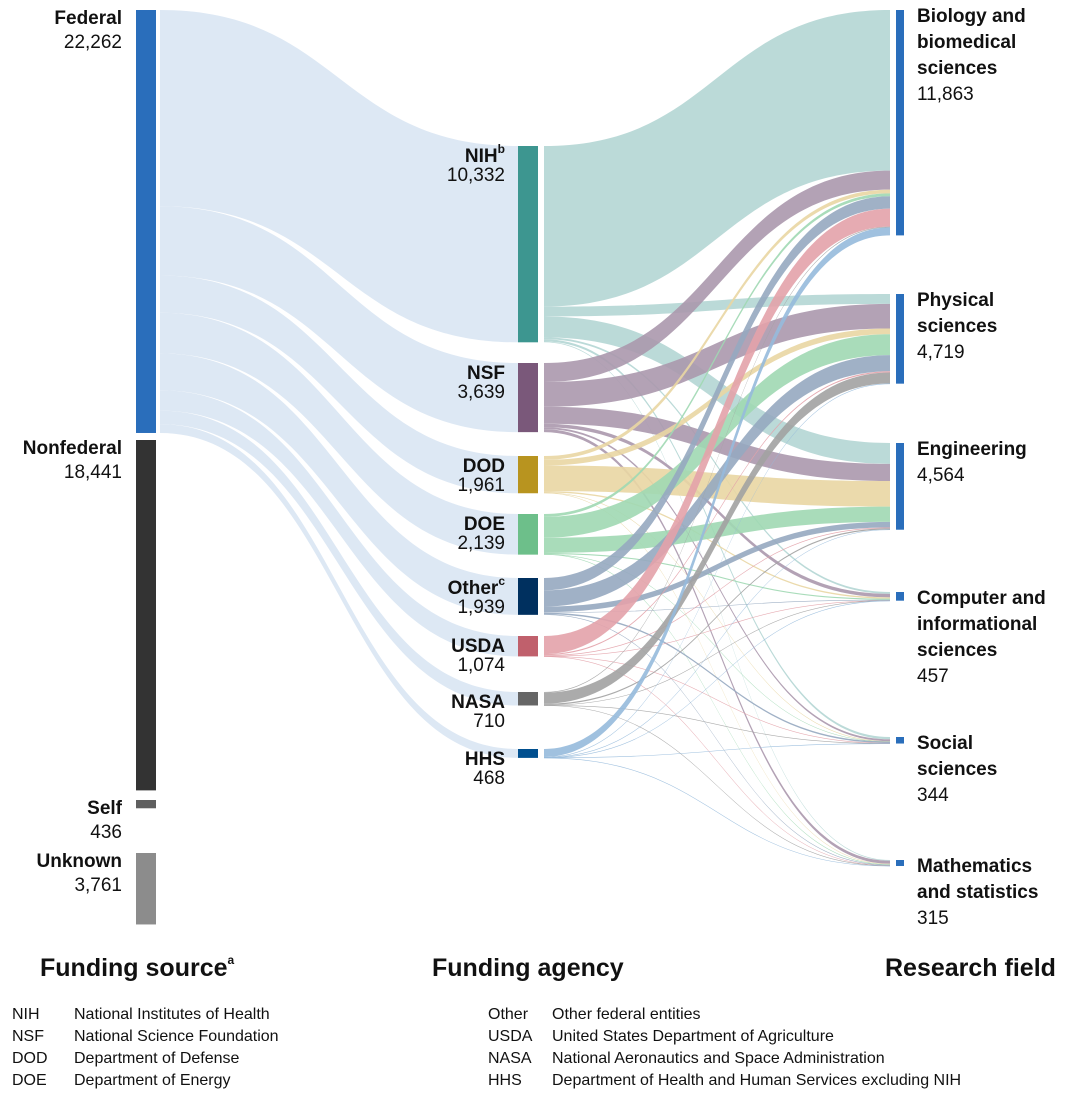 The height and width of the screenshot is (1093, 1086). I want to click on agency-name: DOD, so click(484, 466).